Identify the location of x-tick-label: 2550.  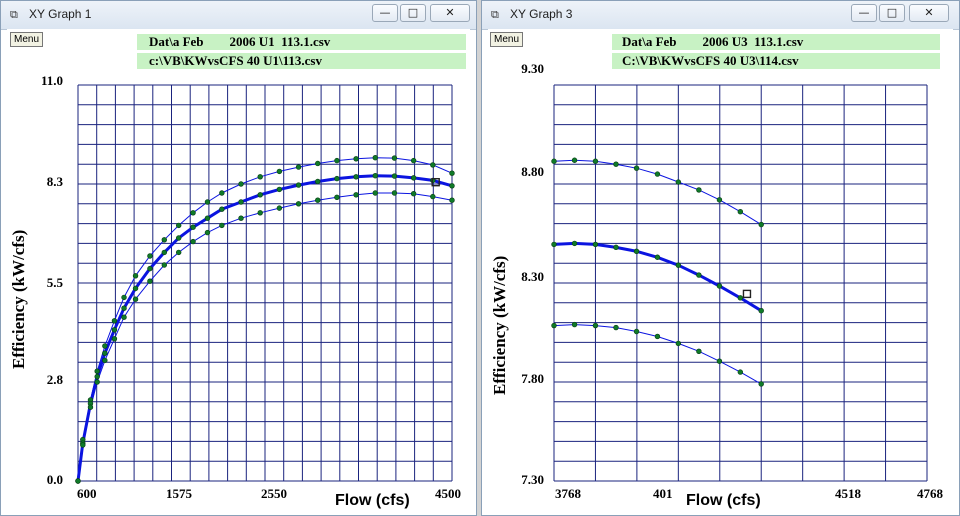
(274, 493).